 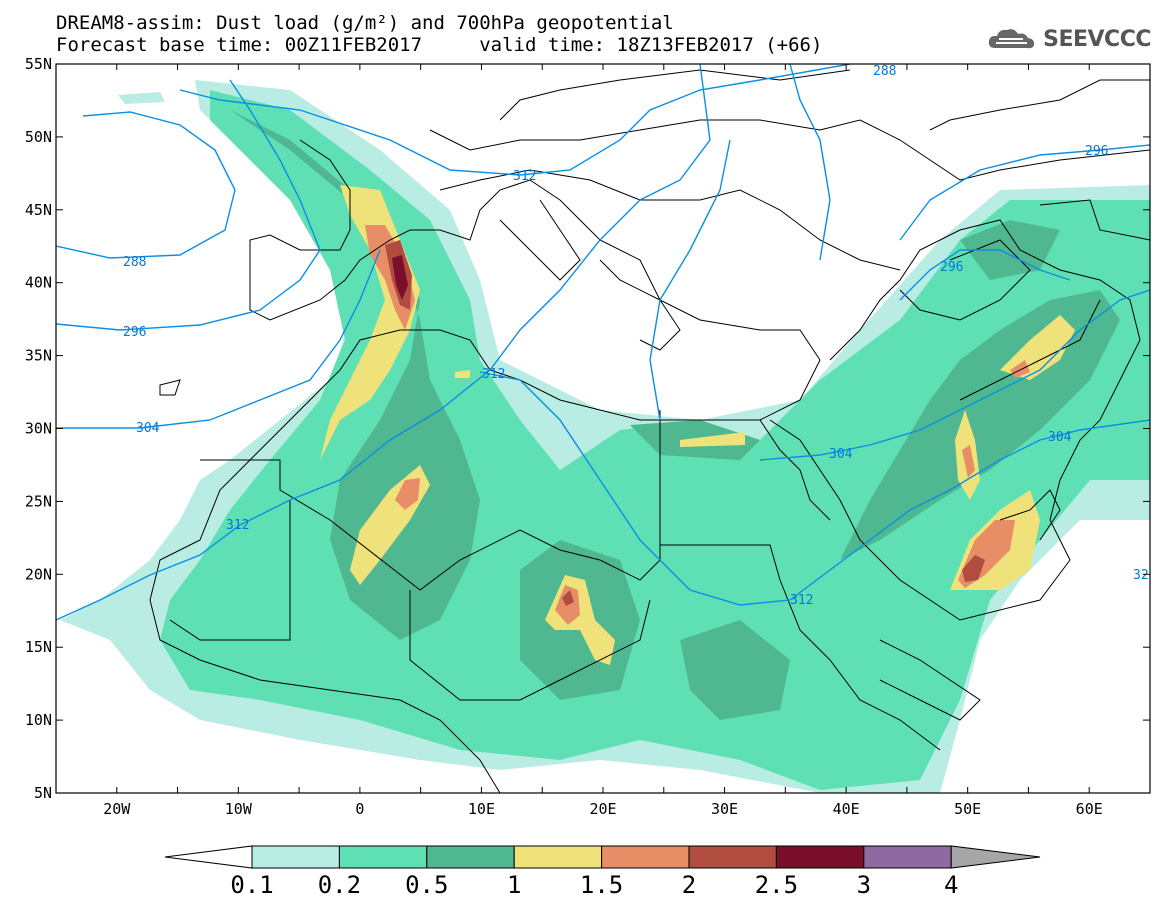 What do you see at coordinates (38, 356) in the screenshot?
I see `lat-label: 35N` at bounding box center [38, 356].